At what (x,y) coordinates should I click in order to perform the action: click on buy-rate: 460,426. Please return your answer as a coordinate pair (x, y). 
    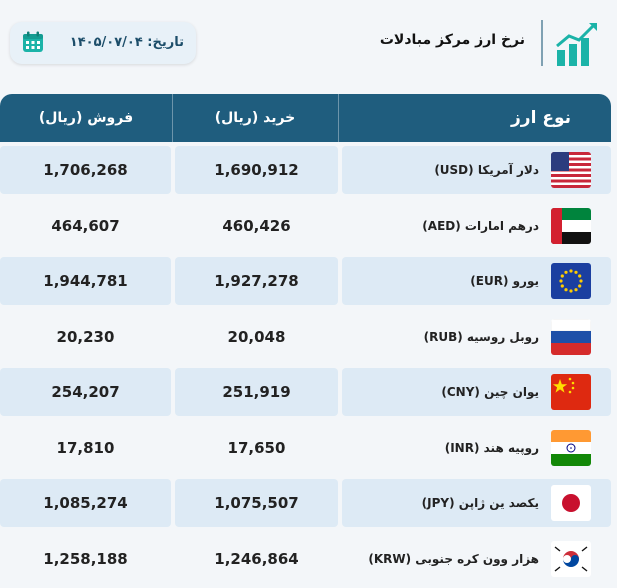
    Looking at the image, I should click on (256, 225).